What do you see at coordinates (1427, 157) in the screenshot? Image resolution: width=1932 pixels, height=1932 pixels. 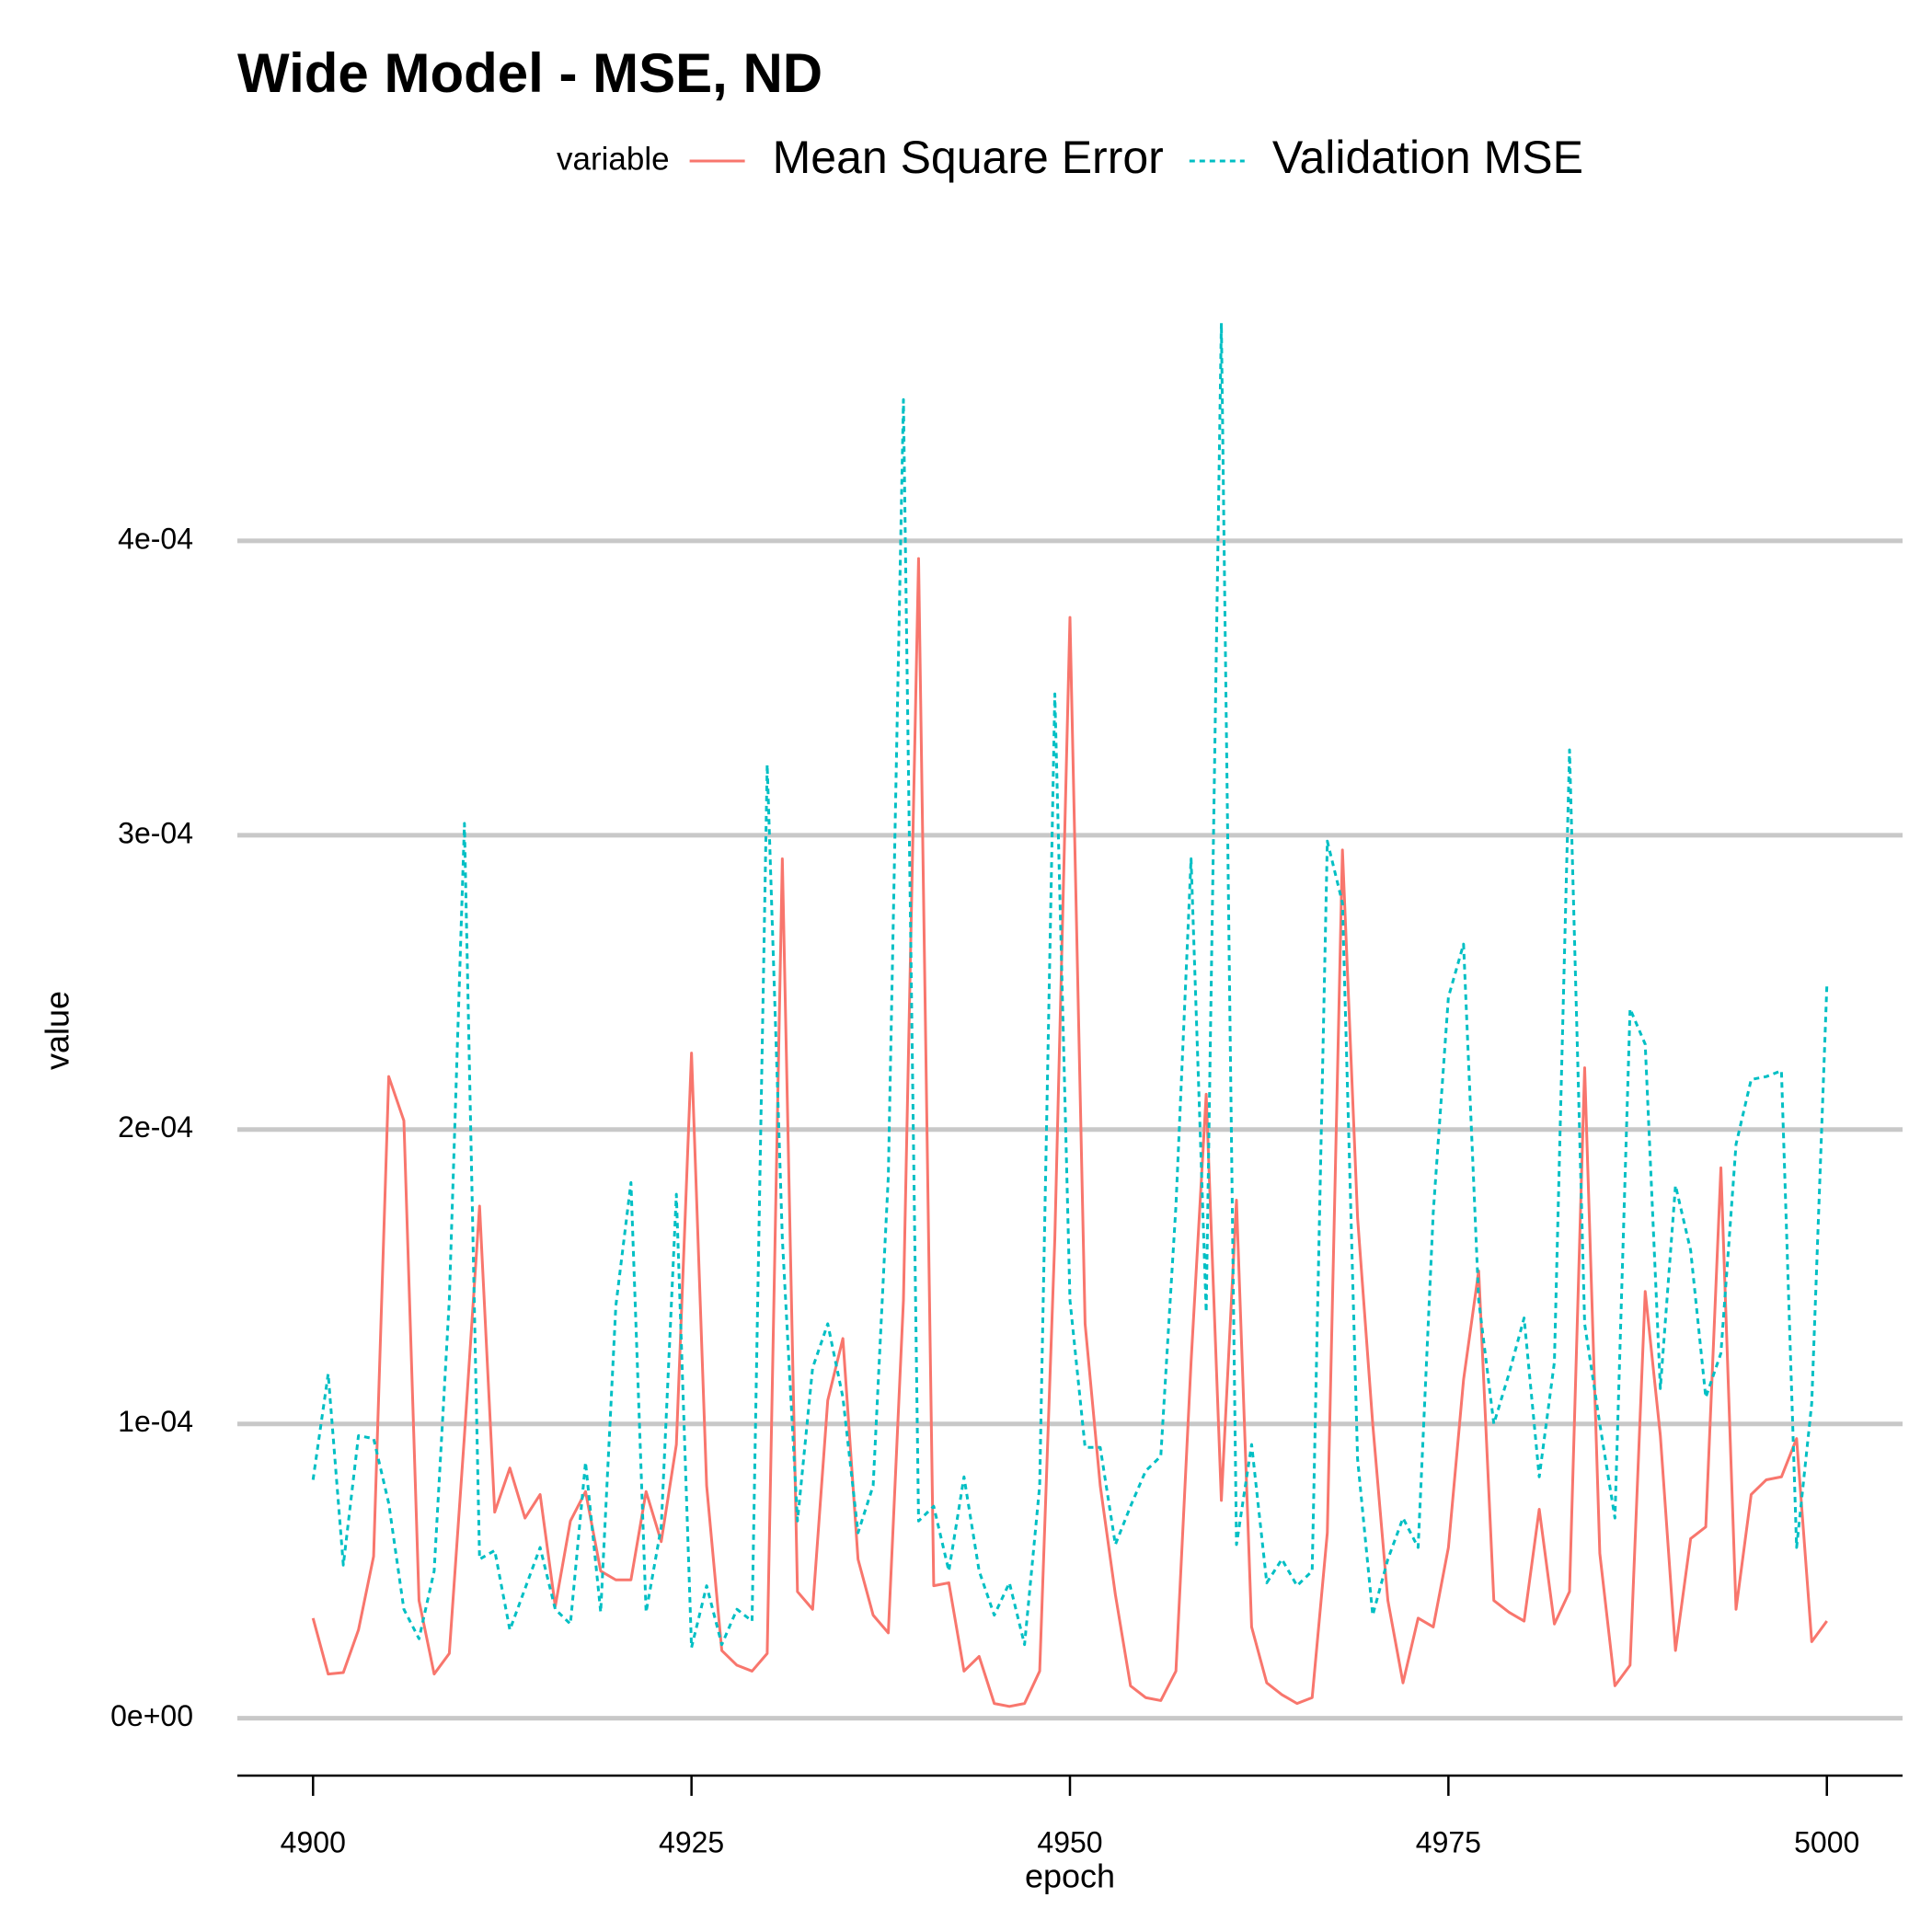 I see `legend-label: Validation MSE` at bounding box center [1427, 157].